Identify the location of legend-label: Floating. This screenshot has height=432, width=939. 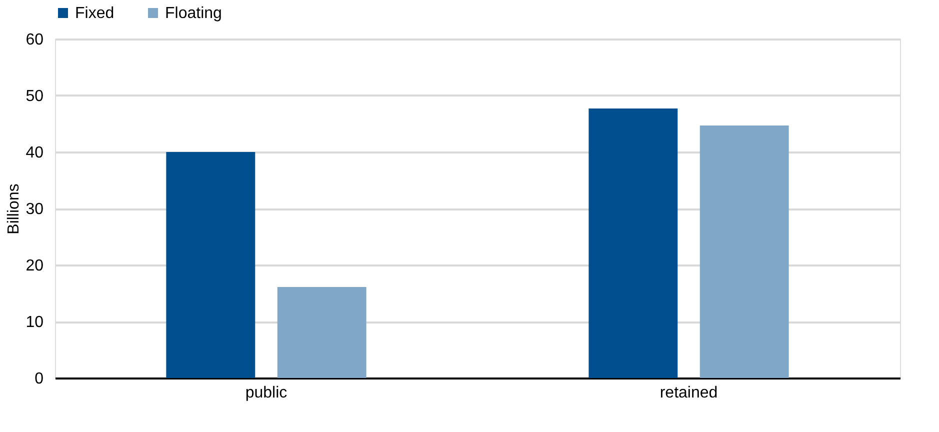
(193, 13).